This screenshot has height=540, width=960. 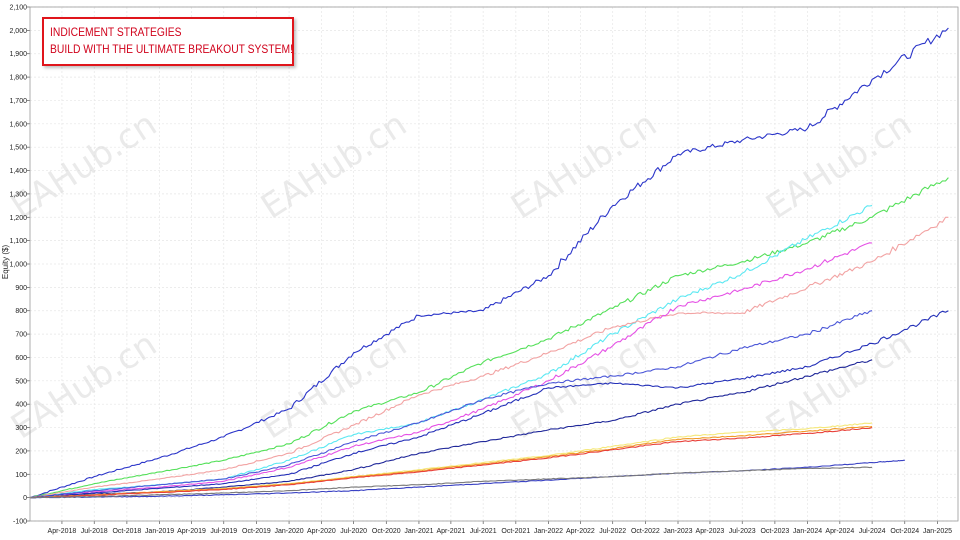 I want to click on x-tick-label: Jan-2019, so click(x=159, y=531).